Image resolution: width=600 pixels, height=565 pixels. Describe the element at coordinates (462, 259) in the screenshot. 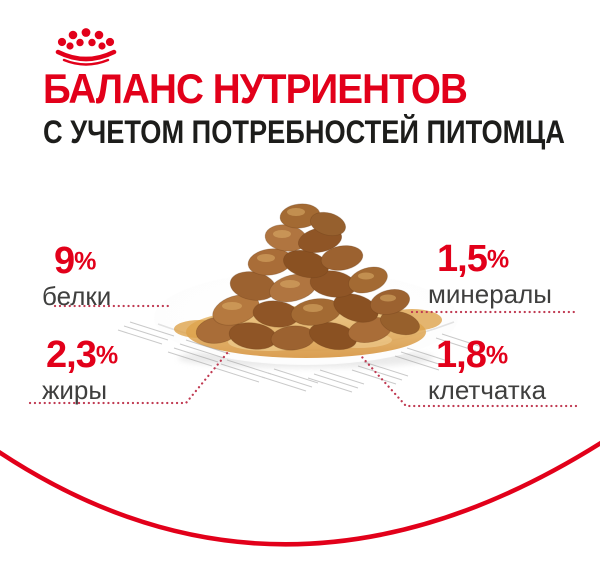

I see `value-number: 1,5` at that location.